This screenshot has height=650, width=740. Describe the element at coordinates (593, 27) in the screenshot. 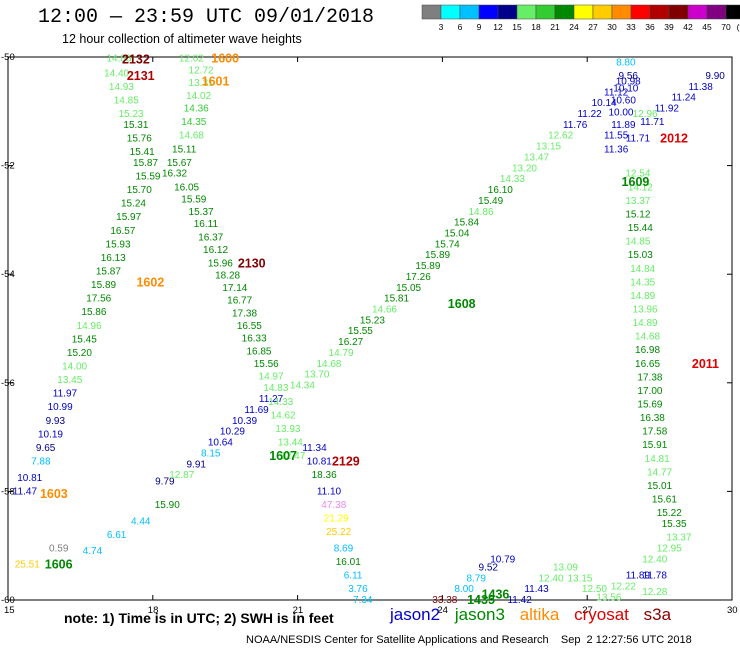

I see `colorbar-label: 27` at that location.